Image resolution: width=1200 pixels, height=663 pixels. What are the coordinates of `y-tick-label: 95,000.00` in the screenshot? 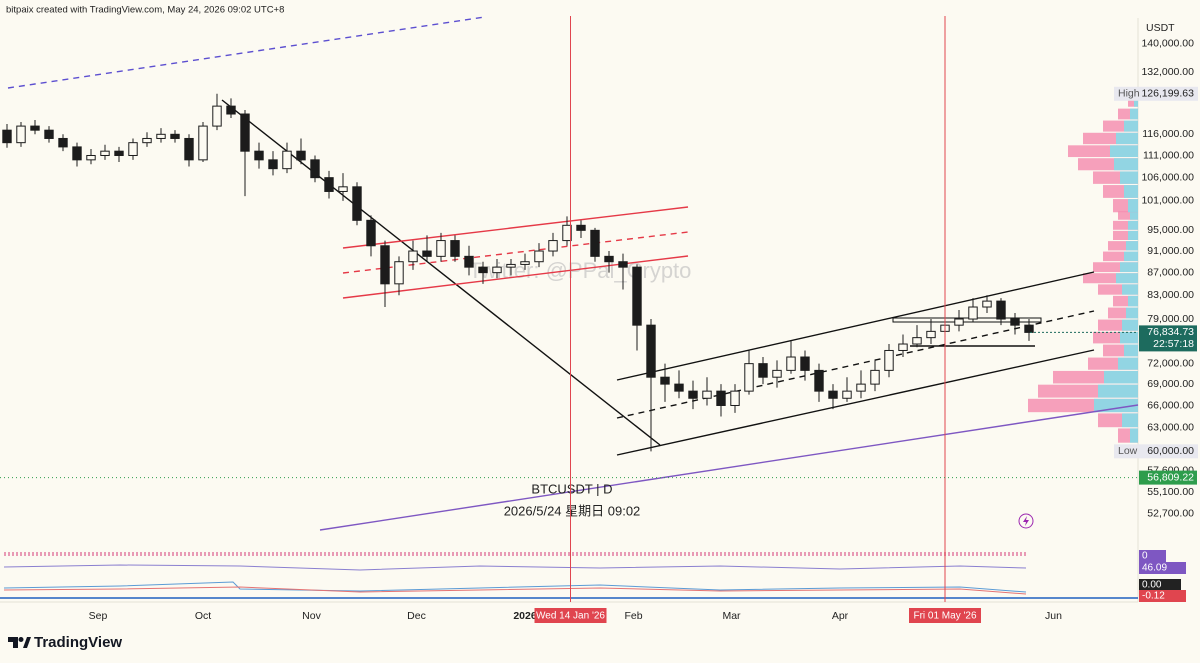 It's located at (1170, 230).